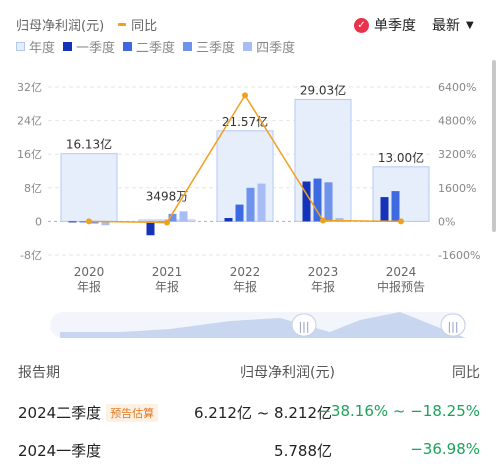 This screenshot has height=474, width=500. What do you see at coordinates (216, 48) in the screenshot?
I see `legend-q3-label: 三季度` at bounding box center [216, 48].